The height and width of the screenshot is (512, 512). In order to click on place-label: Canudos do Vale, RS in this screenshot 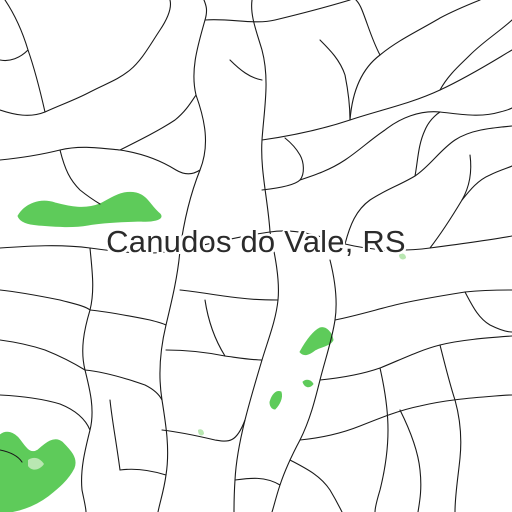, I will do `click(256, 241)`.